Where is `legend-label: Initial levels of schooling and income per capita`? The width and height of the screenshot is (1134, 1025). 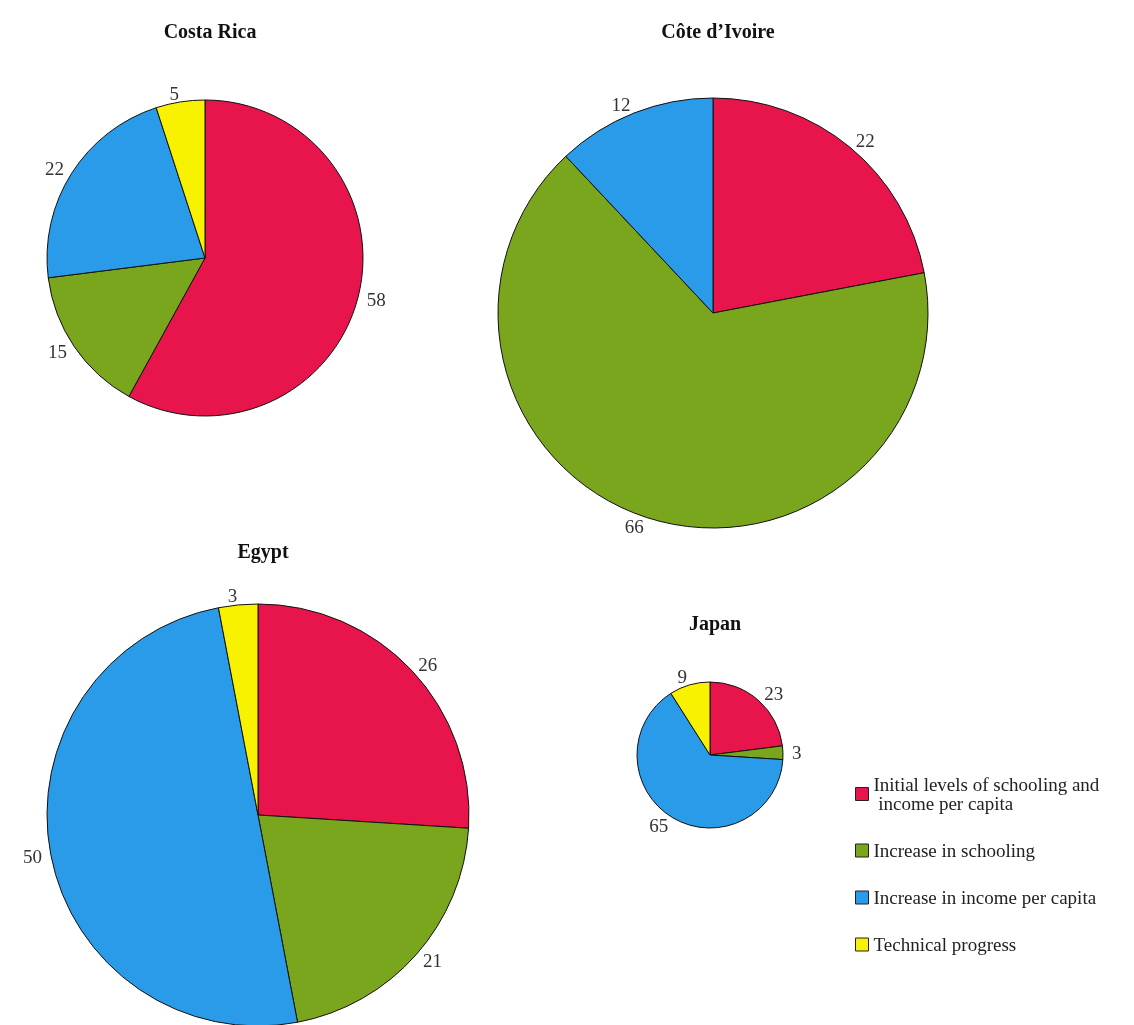
legend-label: Initial levels of schooling and income per capita is located at coordinates (986, 794).